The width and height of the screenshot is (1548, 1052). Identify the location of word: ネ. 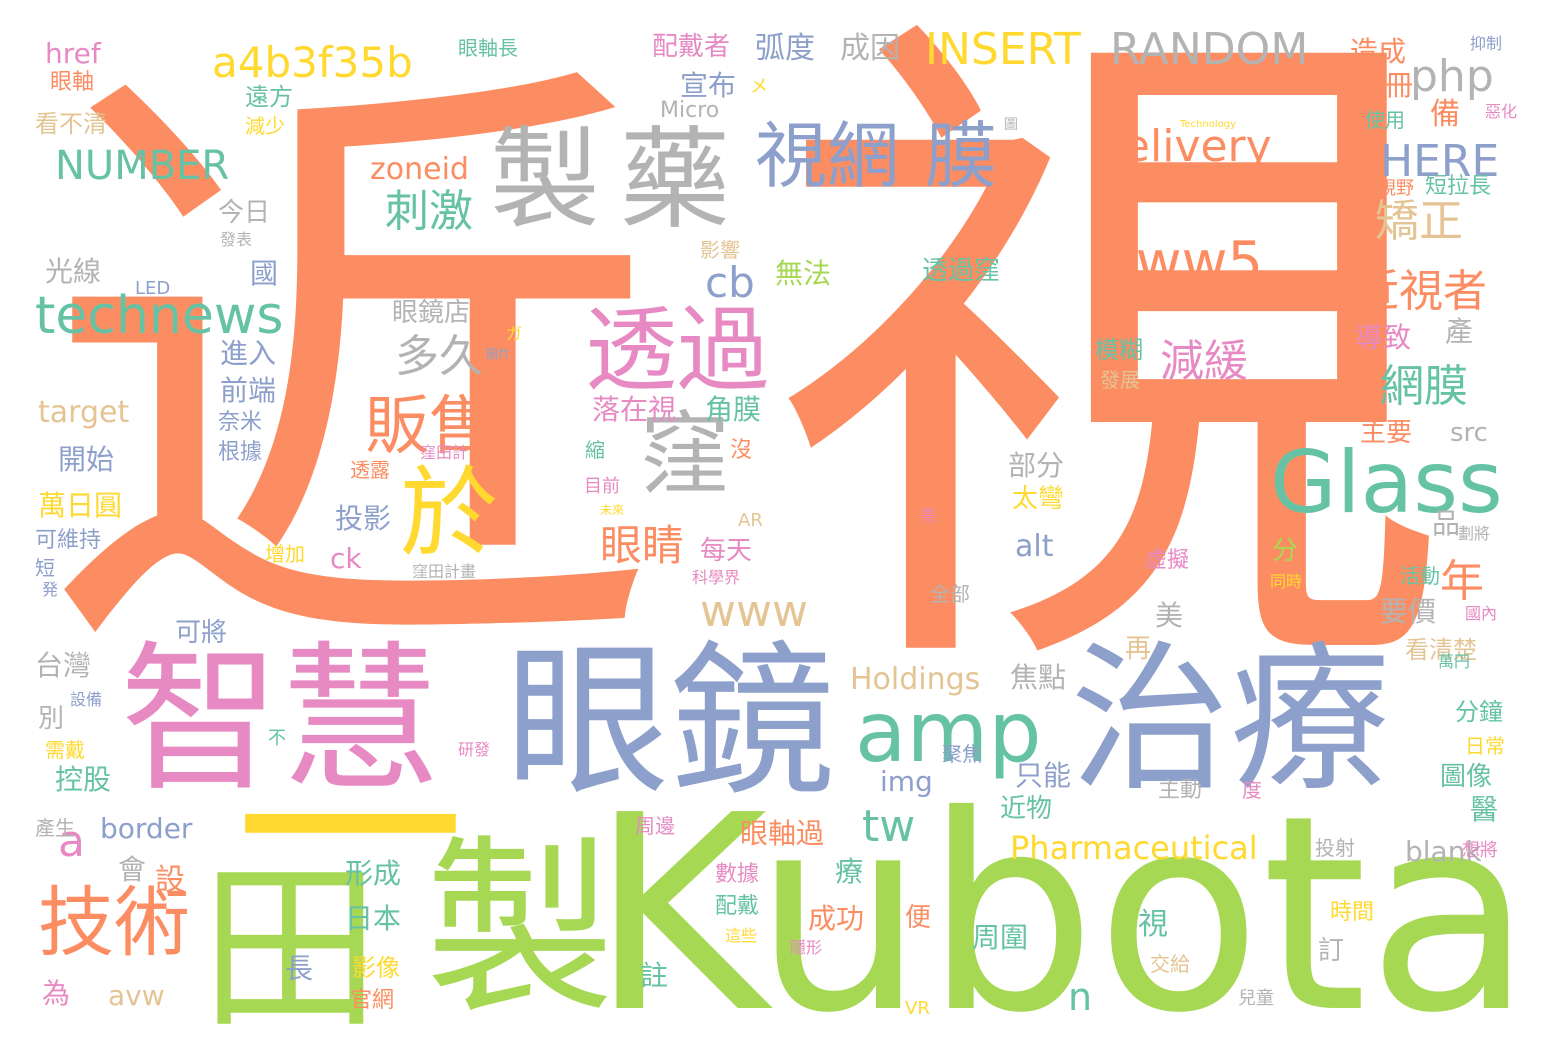
(940, 307).